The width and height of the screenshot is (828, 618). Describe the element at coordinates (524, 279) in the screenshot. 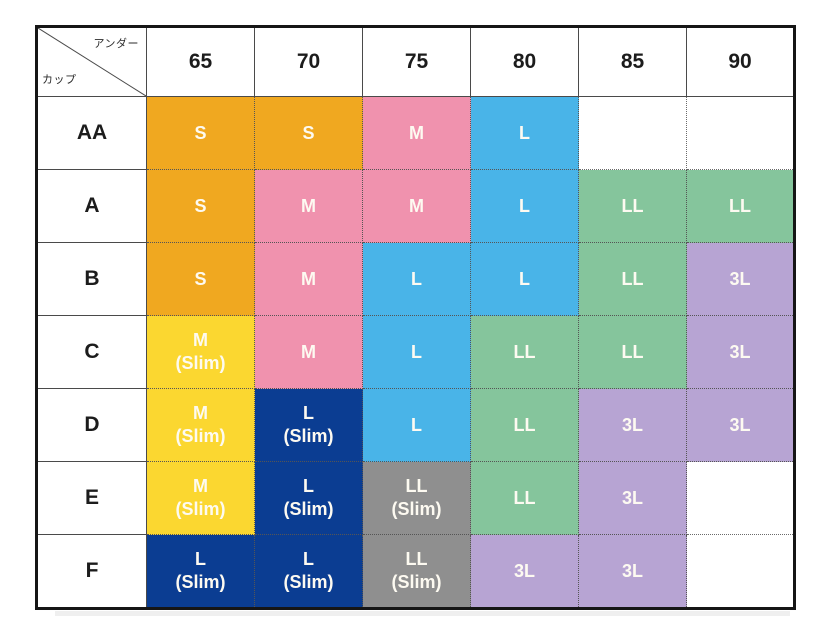

I see `size-cell-B-80: L` at that location.